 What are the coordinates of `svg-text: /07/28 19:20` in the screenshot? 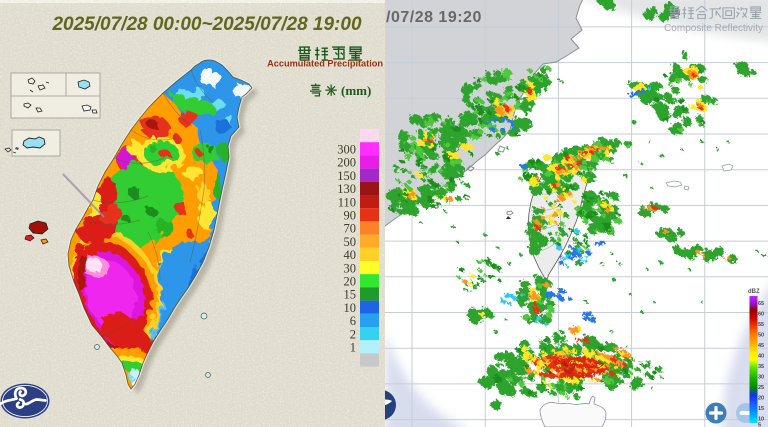 It's located at (434, 17).